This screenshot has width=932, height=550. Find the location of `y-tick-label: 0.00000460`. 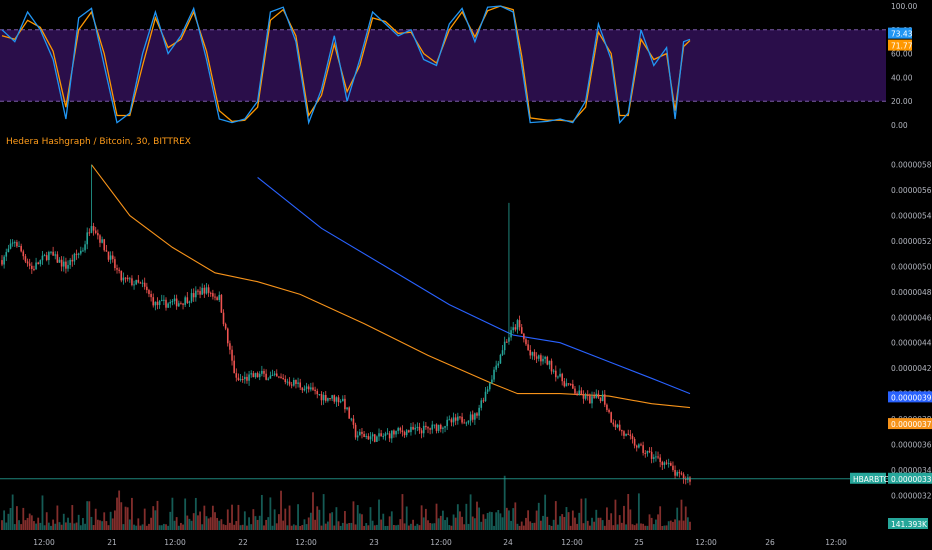

y-tick-label: 0.00000460 is located at coordinates (911, 317).